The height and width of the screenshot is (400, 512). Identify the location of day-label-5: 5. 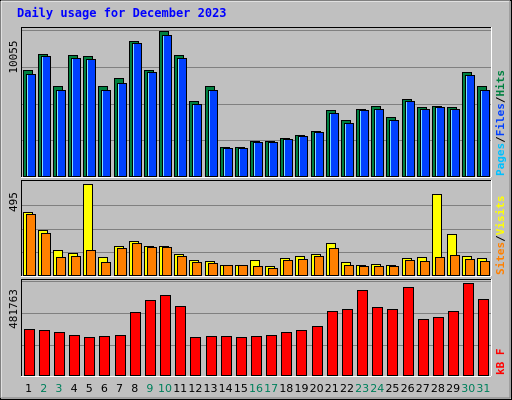
(89, 388).